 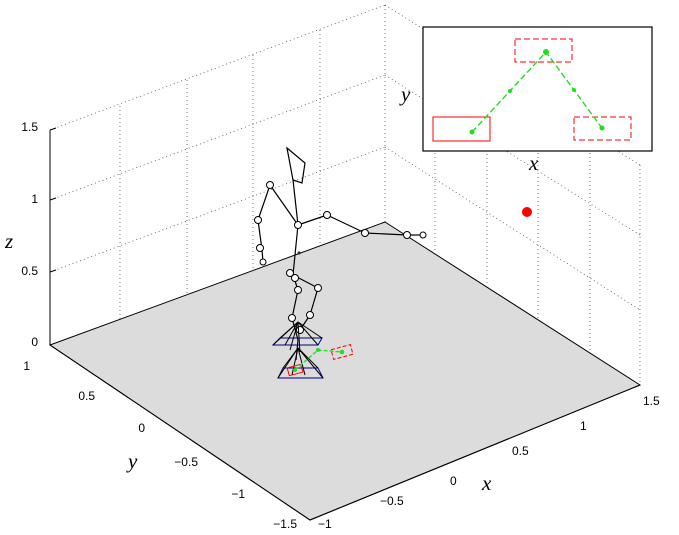 I want to click on inset-start-box, so click(x=461, y=129).